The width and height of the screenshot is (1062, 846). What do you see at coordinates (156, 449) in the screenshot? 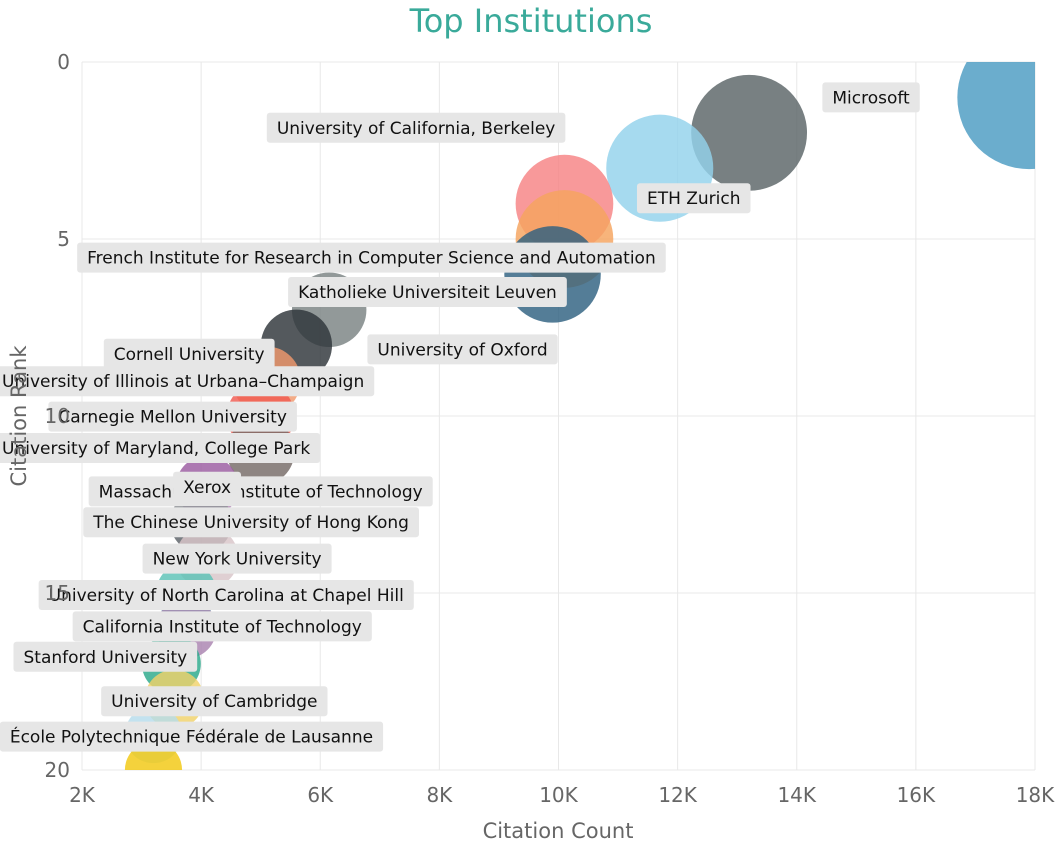
I see `label-text: University of Maryland, College Park` at bounding box center [156, 449].